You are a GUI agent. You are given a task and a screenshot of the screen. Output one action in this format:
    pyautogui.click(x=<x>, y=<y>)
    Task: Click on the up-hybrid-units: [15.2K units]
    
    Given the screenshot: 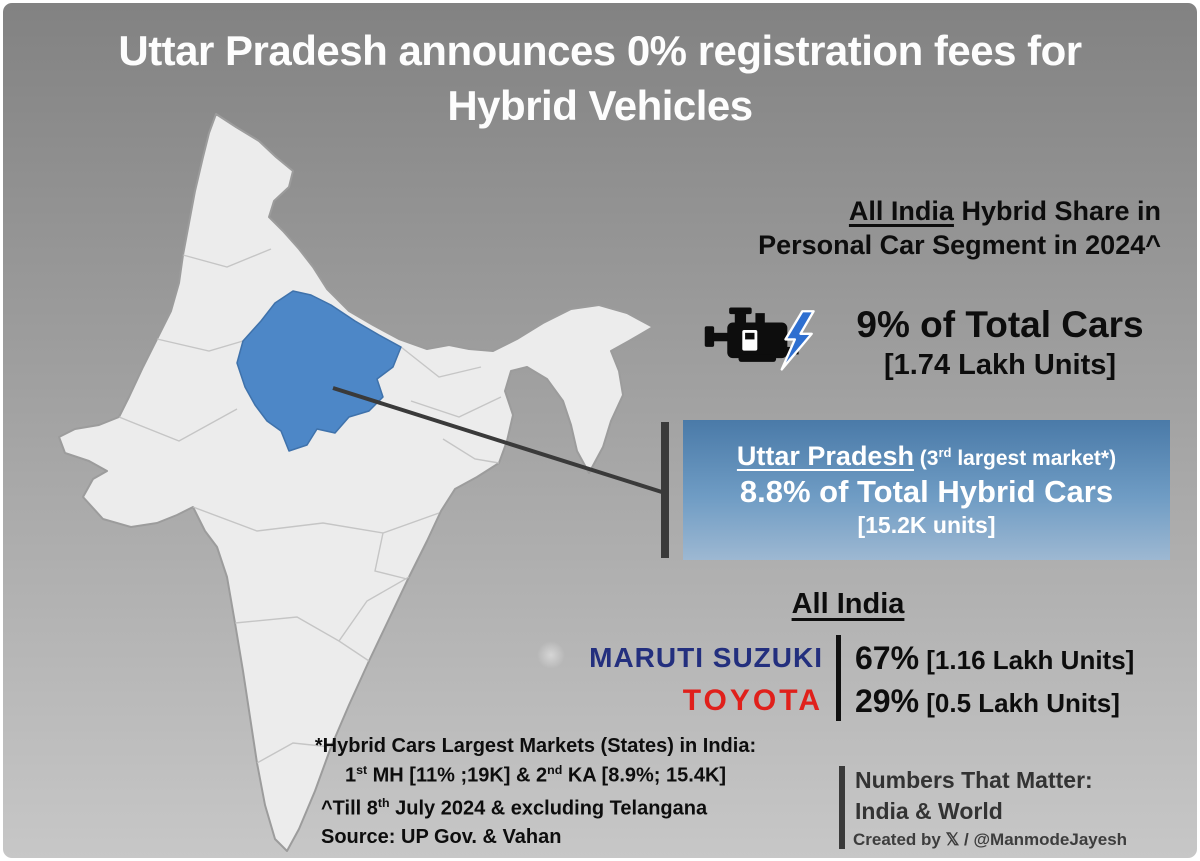 What is the action you would take?
    pyautogui.click(x=926, y=525)
    